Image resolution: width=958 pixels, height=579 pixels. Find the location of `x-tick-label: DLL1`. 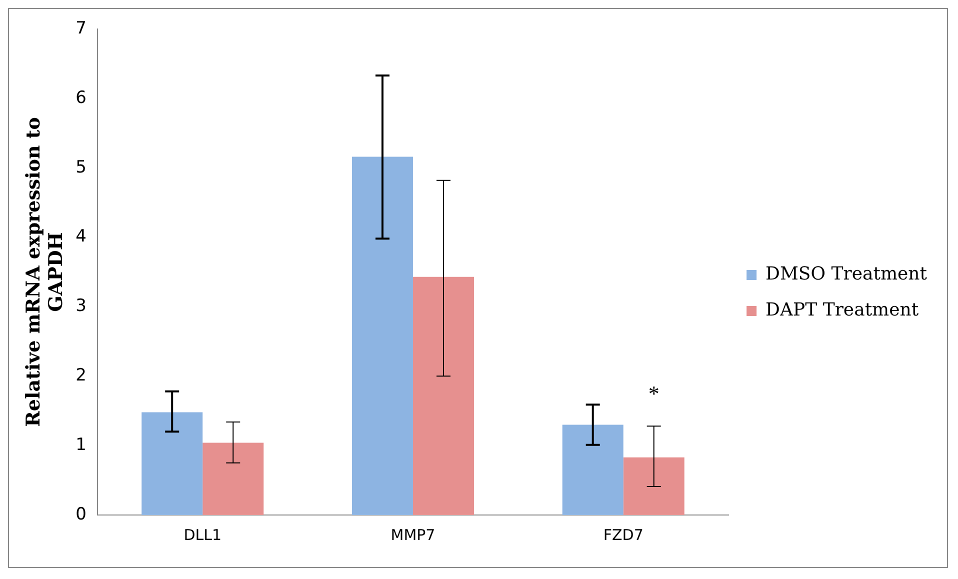

x-tick-label: DLL1 is located at coordinates (203, 535).